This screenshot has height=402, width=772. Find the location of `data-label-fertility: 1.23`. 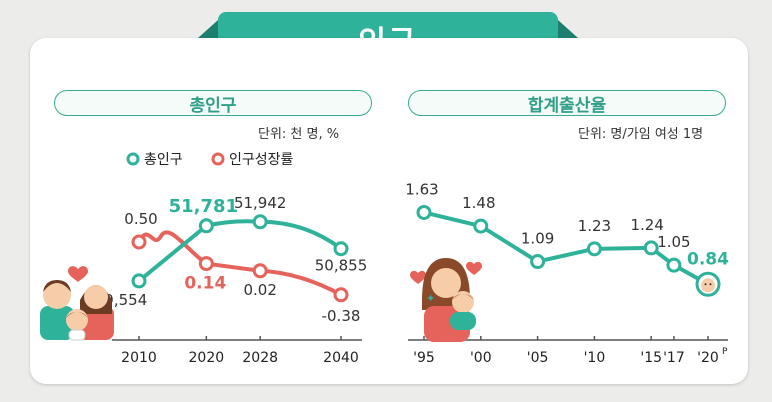

data-label-fertility: 1.23 is located at coordinates (594, 226).